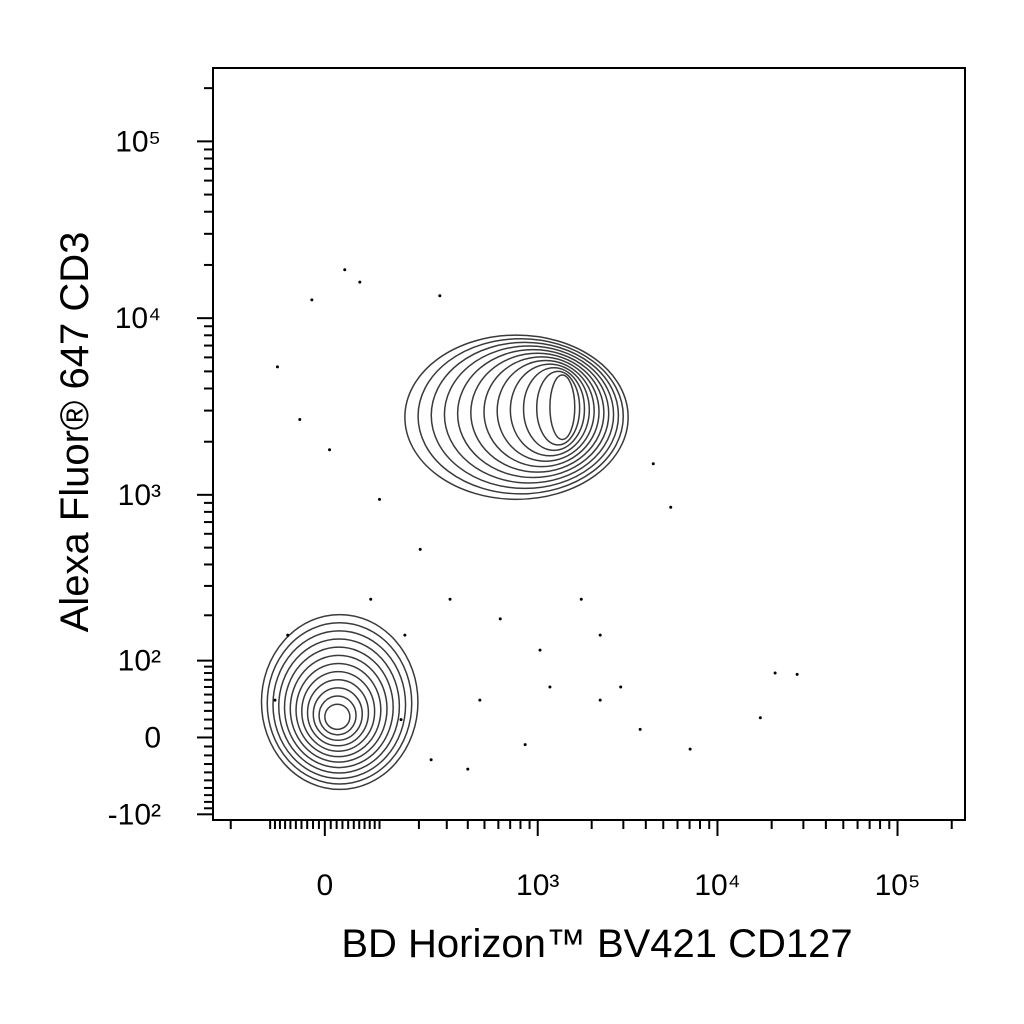  Describe the element at coordinates (324, 885) in the screenshot. I see `x-tick-label: 0` at that location.